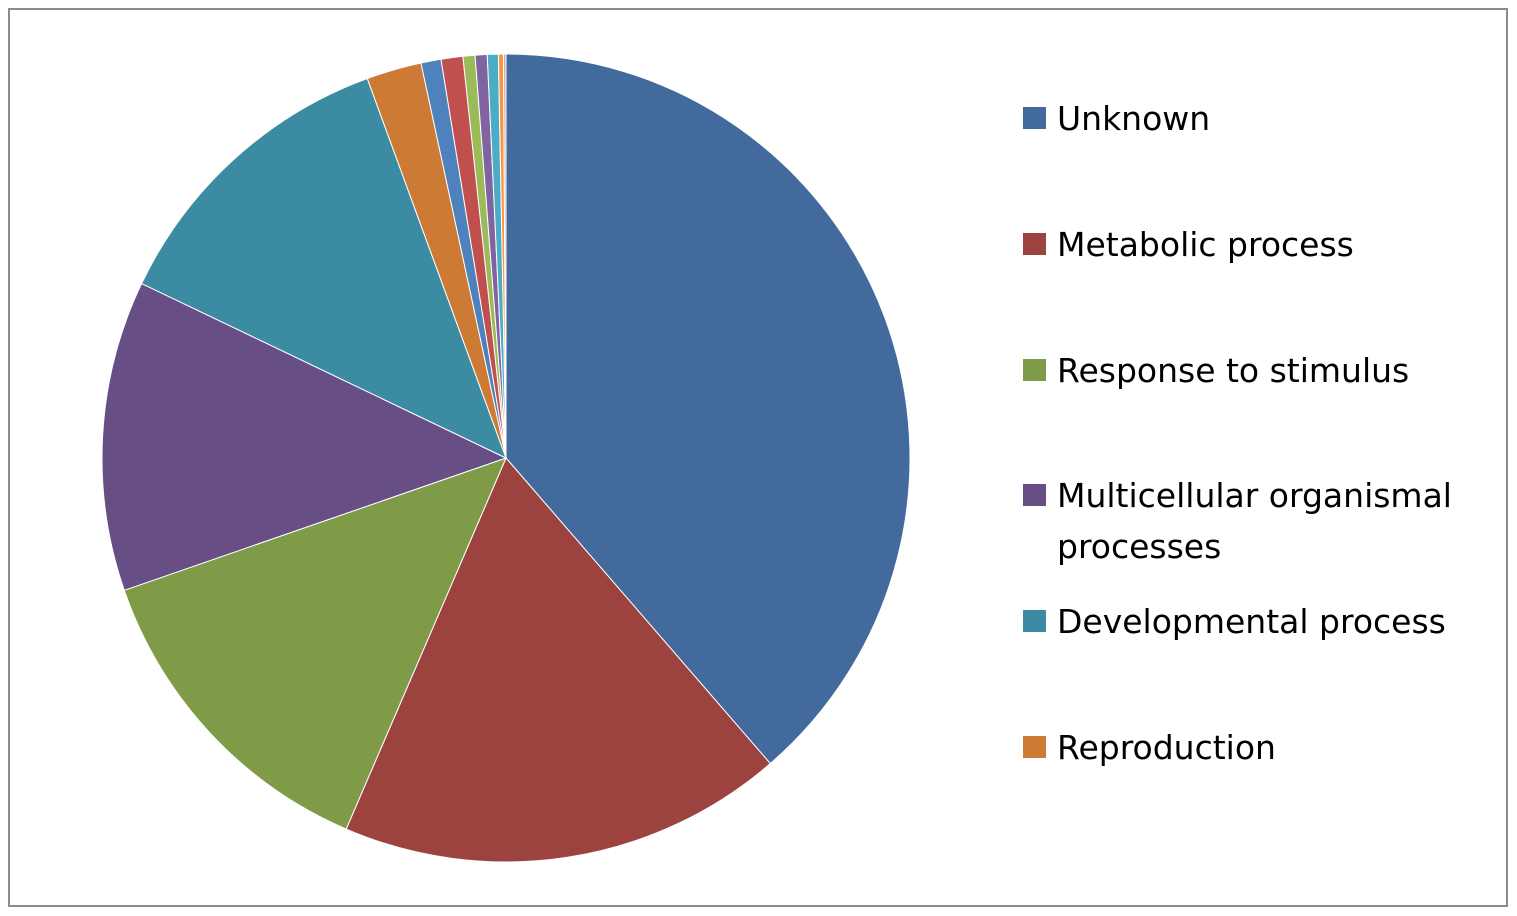 The width and height of the screenshot is (1517, 916). I want to click on legend-label: Reproduction, so click(1166, 747).